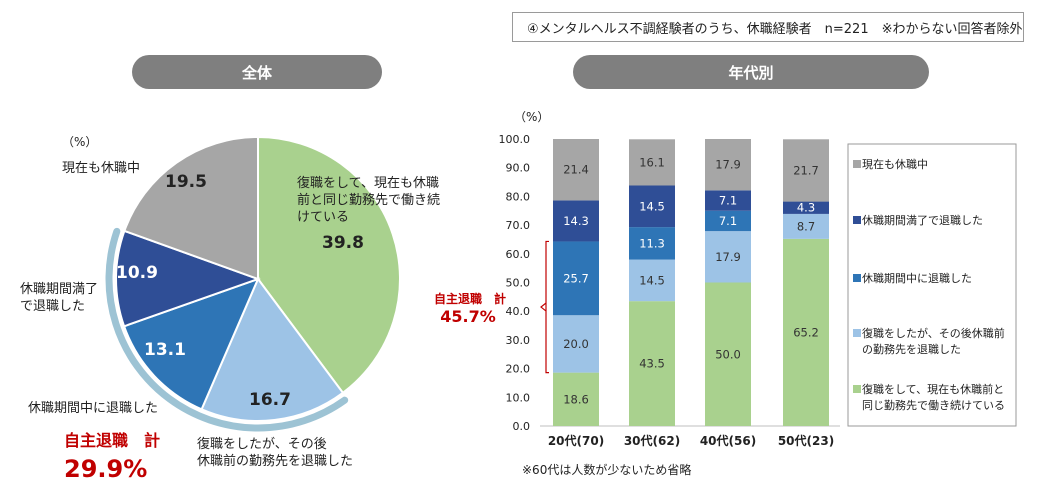 The width and height of the screenshot is (1038, 490). Describe the element at coordinates (262, 444) in the screenshot. I see `pie-category-label: 復職をしたが、その後` at that location.